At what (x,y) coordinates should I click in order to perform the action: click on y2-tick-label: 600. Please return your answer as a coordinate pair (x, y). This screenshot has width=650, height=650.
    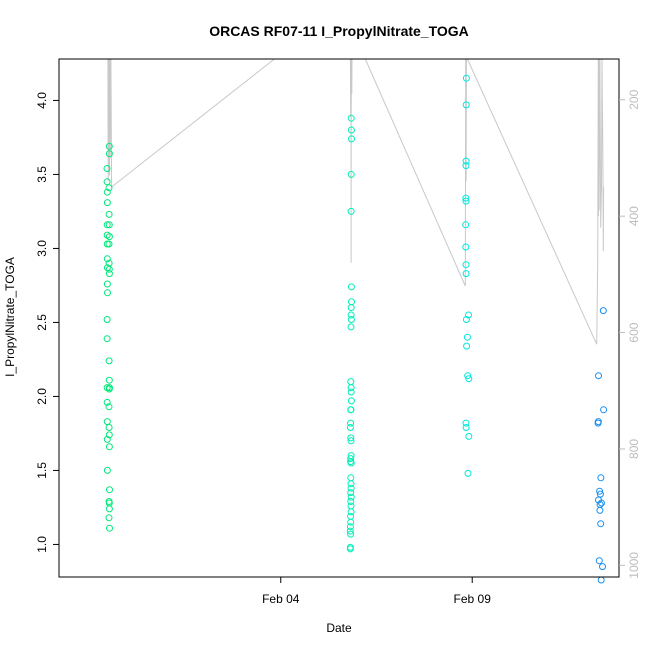
    Looking at the image, I should click on (634, 332).